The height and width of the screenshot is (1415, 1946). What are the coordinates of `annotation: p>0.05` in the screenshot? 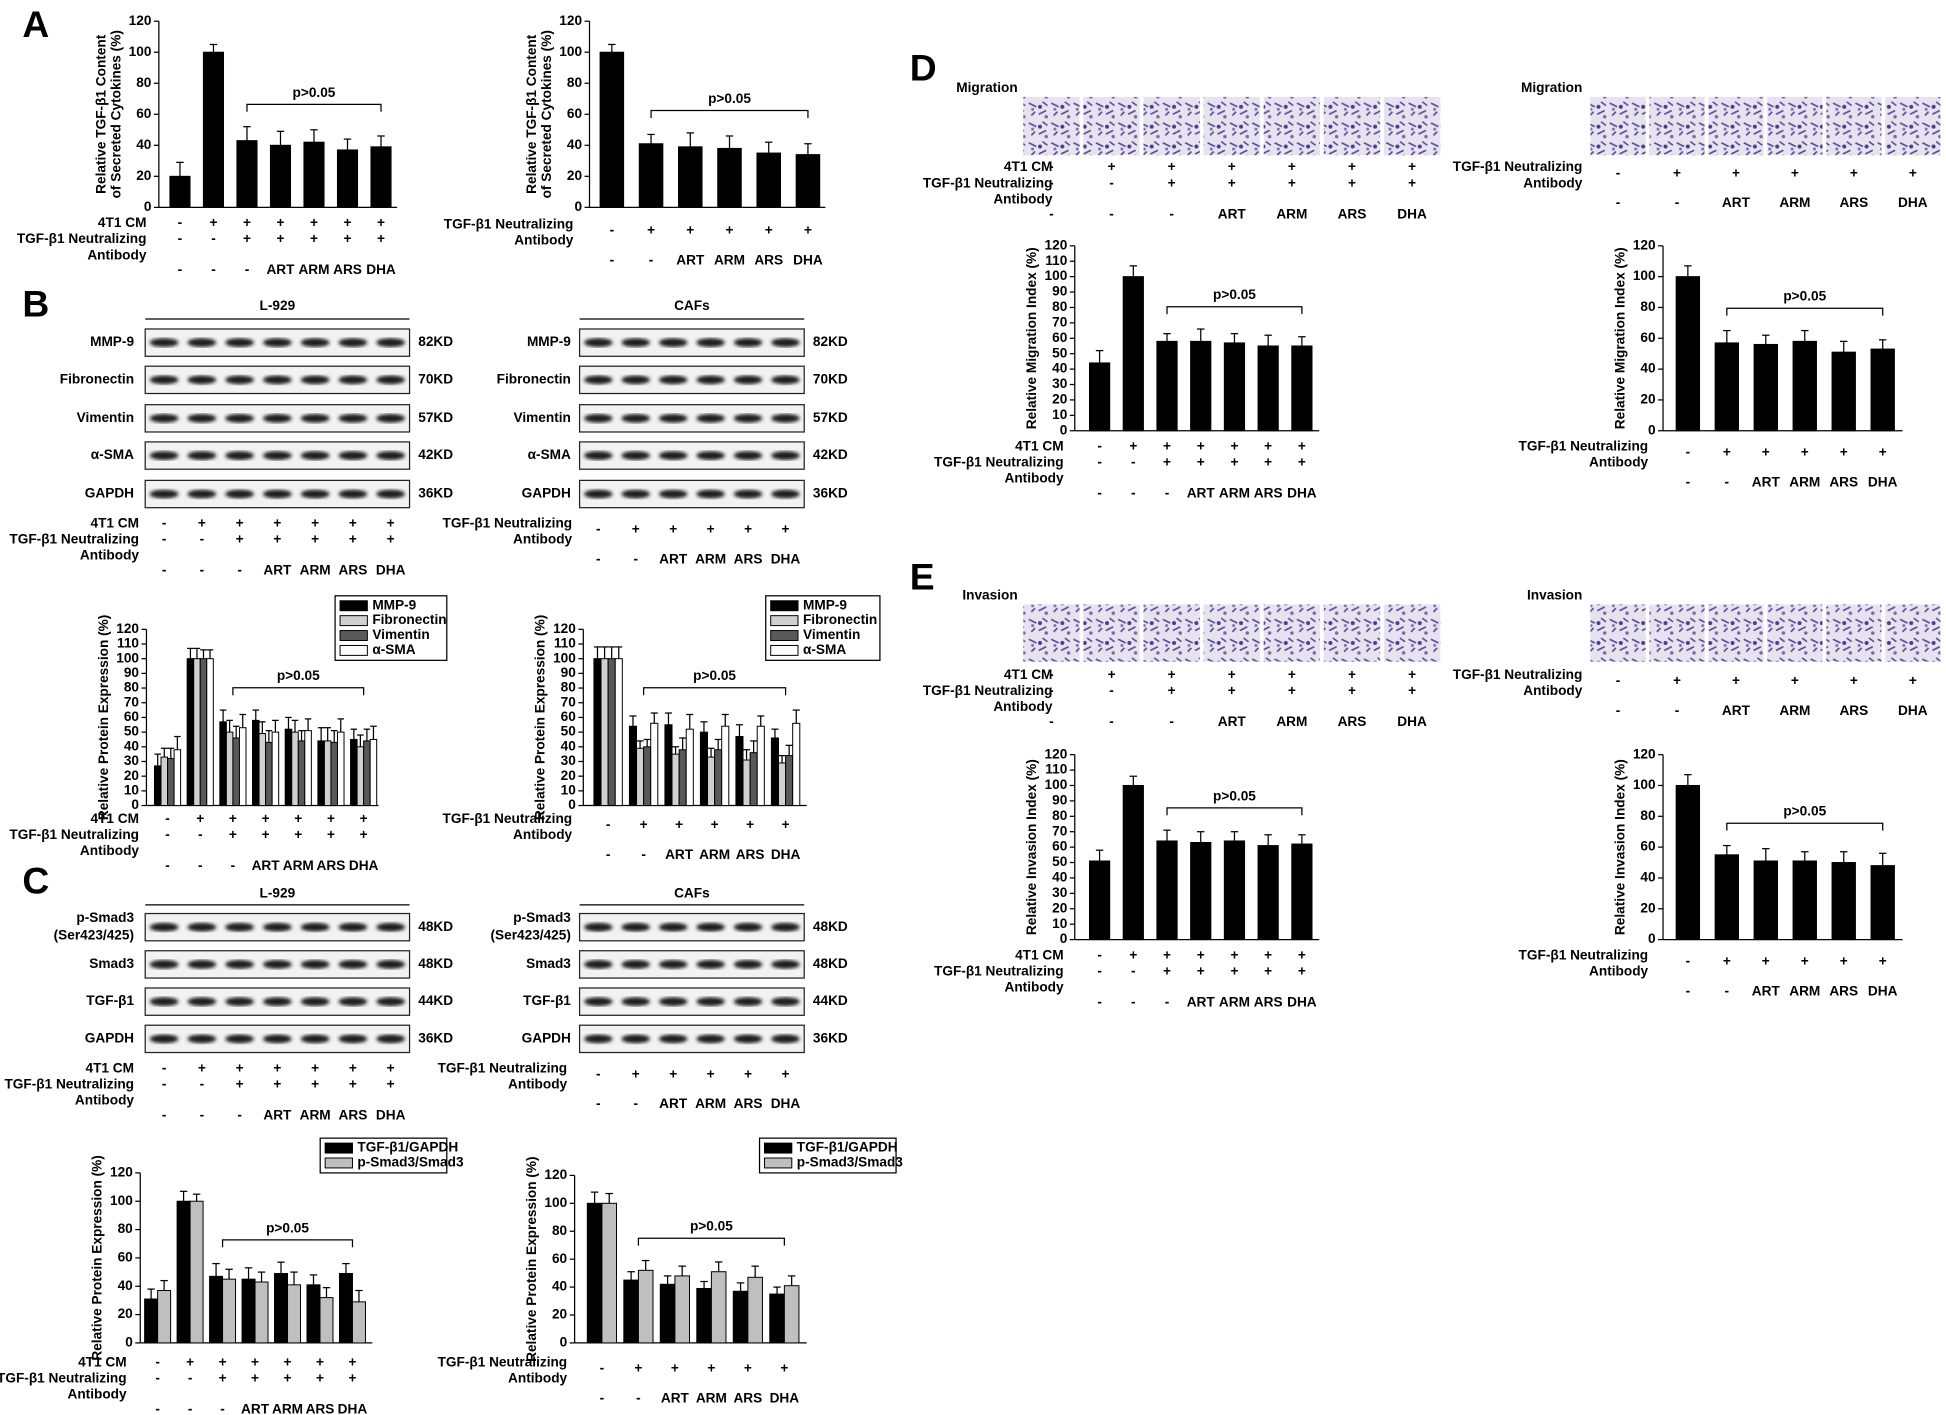 It's located at (1804, 811).